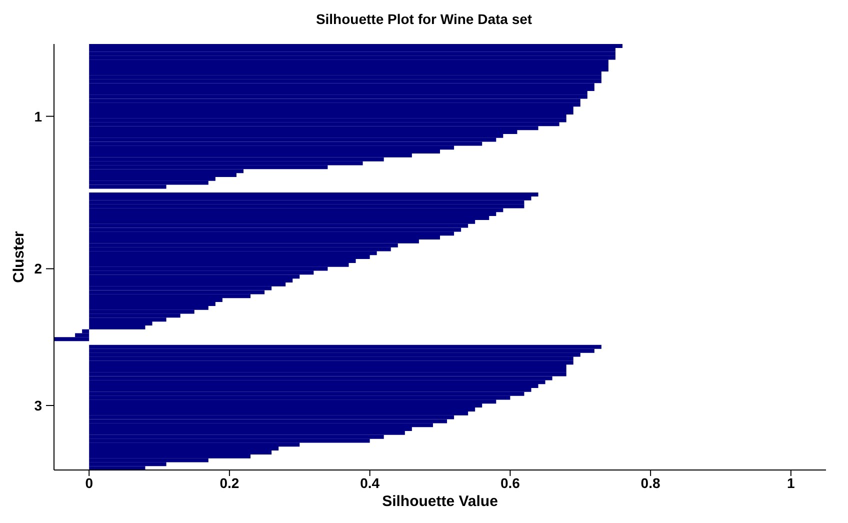 Image resolution: width=848 pixels, height=523 pixels. What do you see at coordinates (440, 501) in the screenshot?
I see `x-axis-title: Silhouette Value` at bounding box center [440, 501].